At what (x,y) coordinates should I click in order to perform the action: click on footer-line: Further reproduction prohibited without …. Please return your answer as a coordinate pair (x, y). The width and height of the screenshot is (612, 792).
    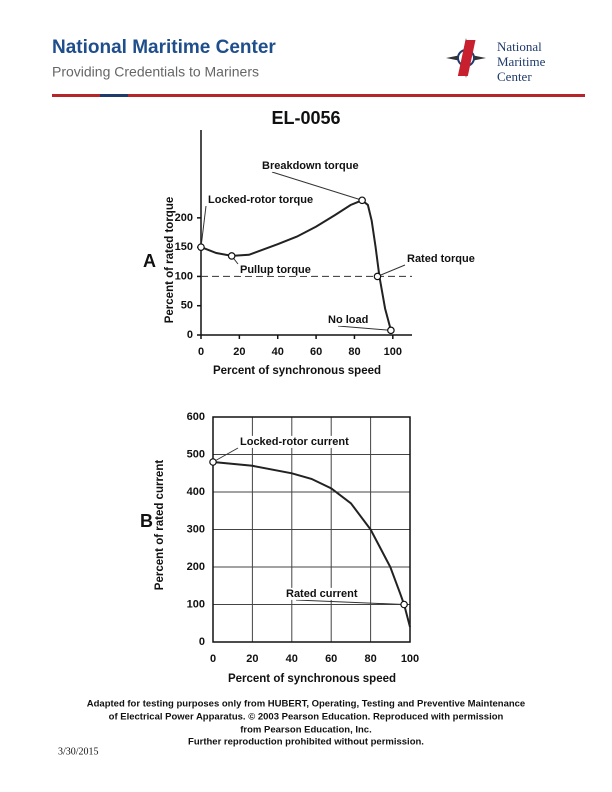
    Looking at the image, I should click on (306, 742).